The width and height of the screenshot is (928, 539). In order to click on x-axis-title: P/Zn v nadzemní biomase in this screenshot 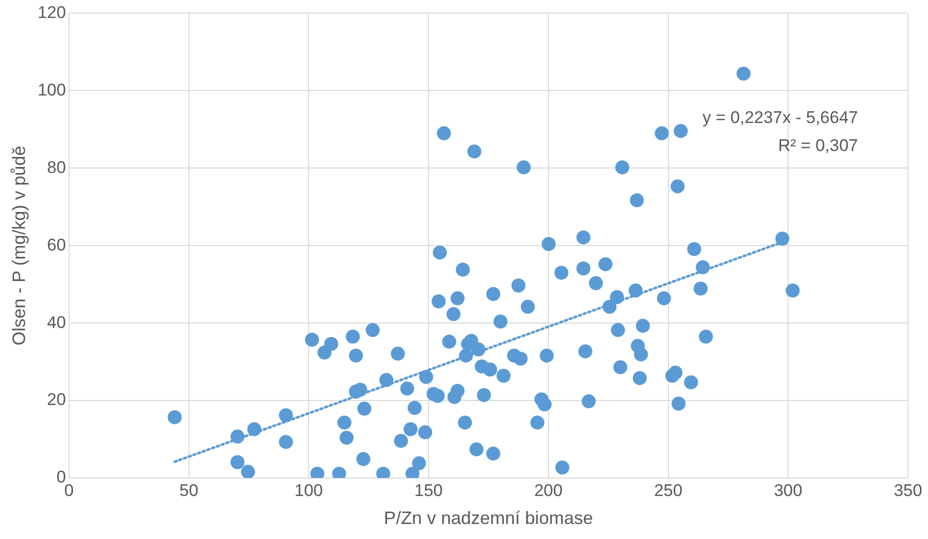, I will do `click(489, 518)`.